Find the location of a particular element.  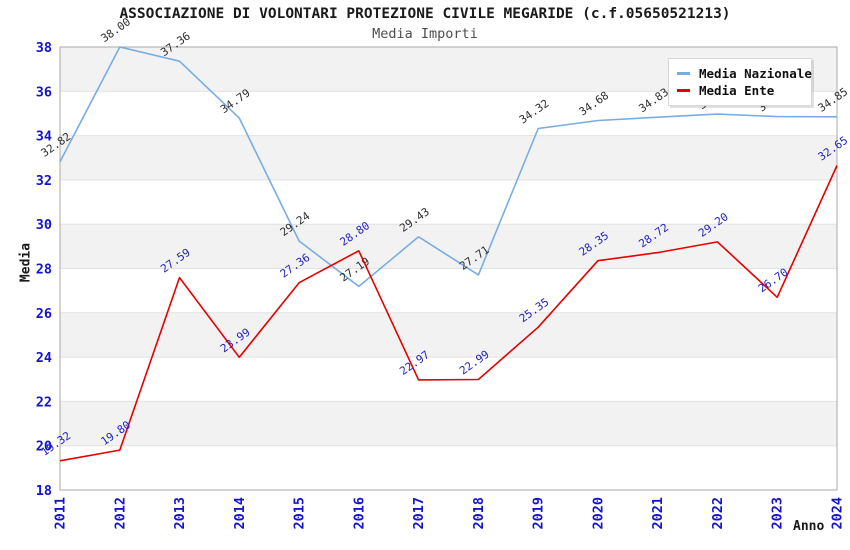

chart-subtitle: Media Importi is located at coordinates (425, 34).